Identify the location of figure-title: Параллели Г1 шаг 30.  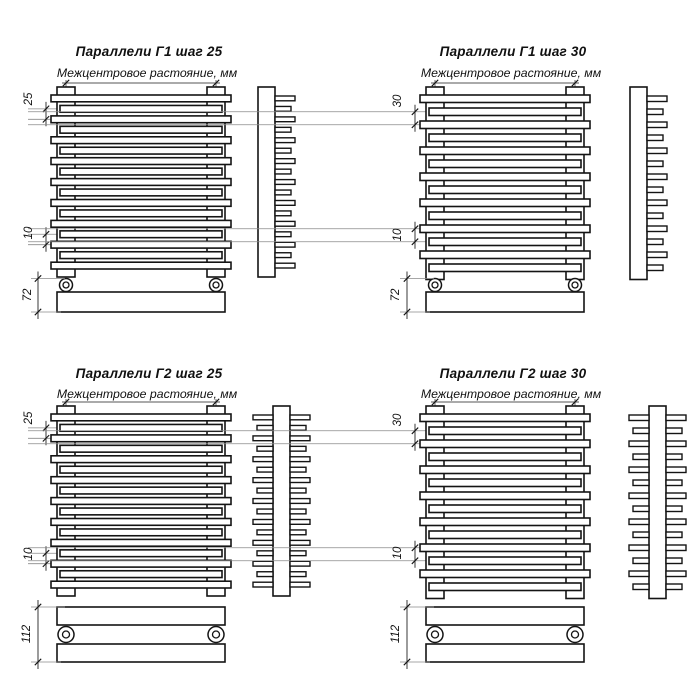
(513, 51).